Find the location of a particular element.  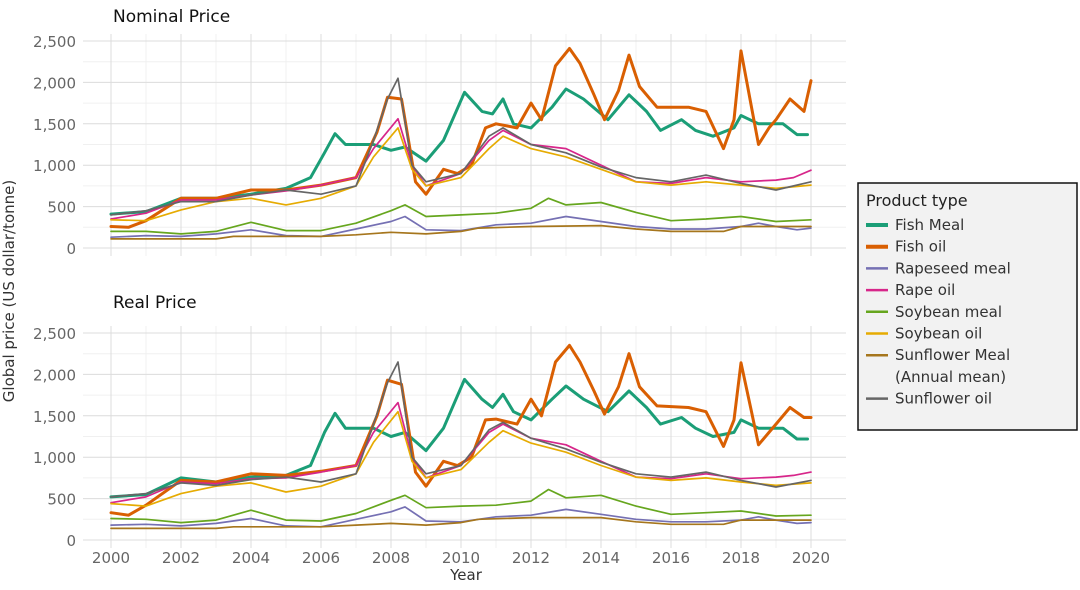

legend-title: Product type is located at coordinates (917, 200).